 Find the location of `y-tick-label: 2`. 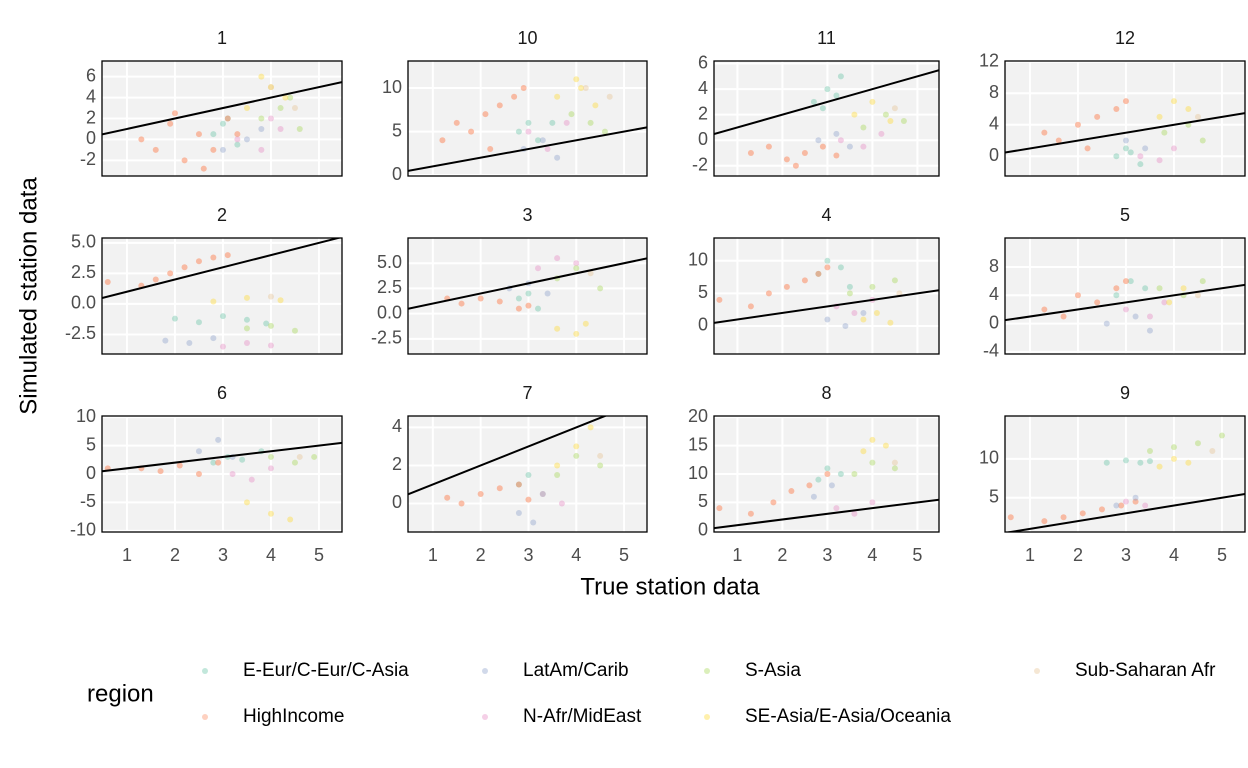

y-tick-label: 2 is located at coordinates (91, 117).